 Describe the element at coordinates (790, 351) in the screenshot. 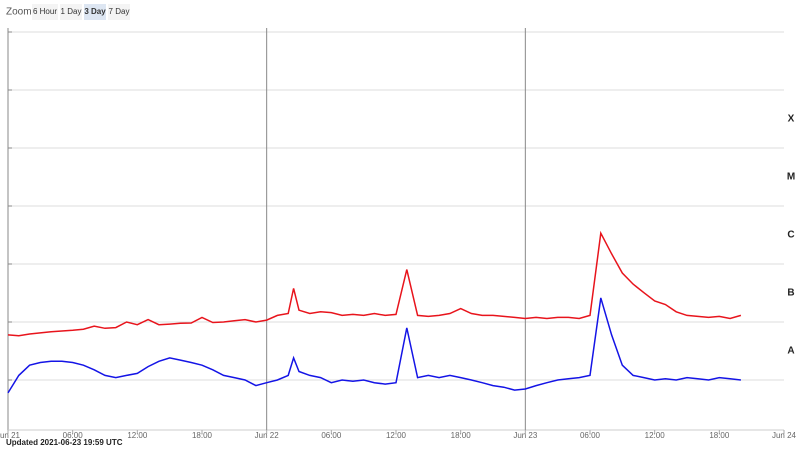

I see `flare-class-label: A` at that location.